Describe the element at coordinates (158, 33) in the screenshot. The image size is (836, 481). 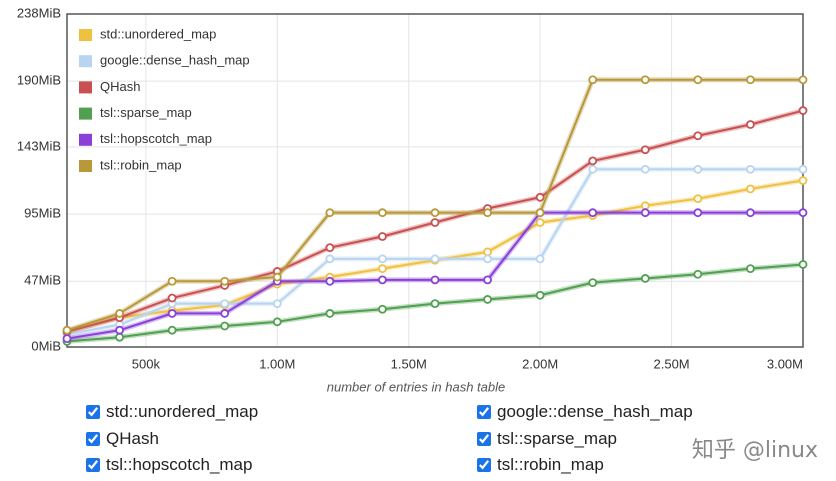
I see `legend-label: std::unordered_map` at that location.